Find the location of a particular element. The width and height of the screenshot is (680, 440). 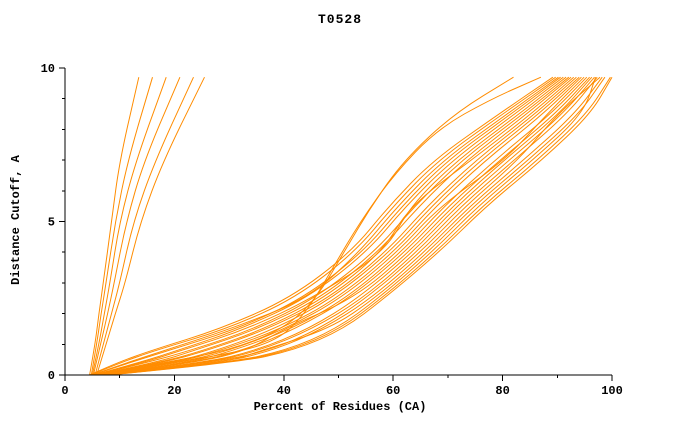

x-tick-label: 20 is located at coordinates (174, 391).